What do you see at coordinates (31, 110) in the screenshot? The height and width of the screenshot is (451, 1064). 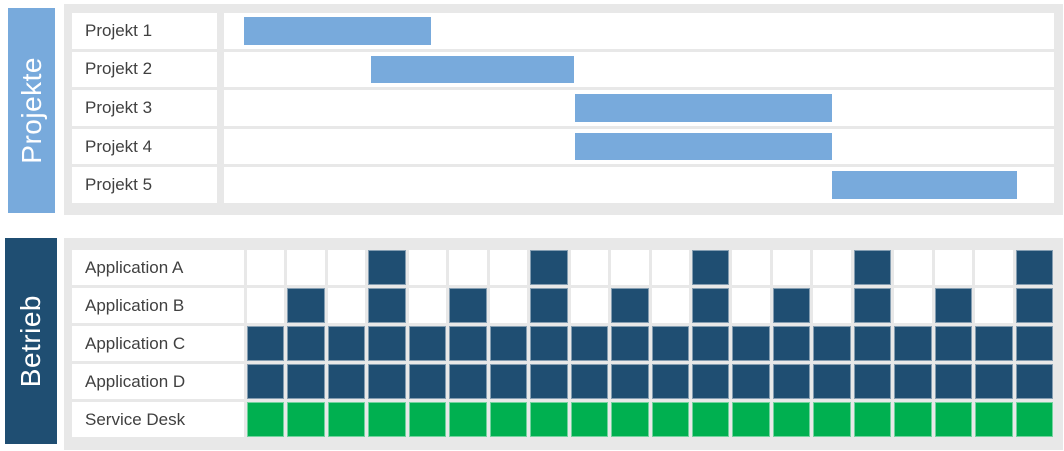 I see `projekte-sidebar: Projekte` at bounding box center [31, 110].